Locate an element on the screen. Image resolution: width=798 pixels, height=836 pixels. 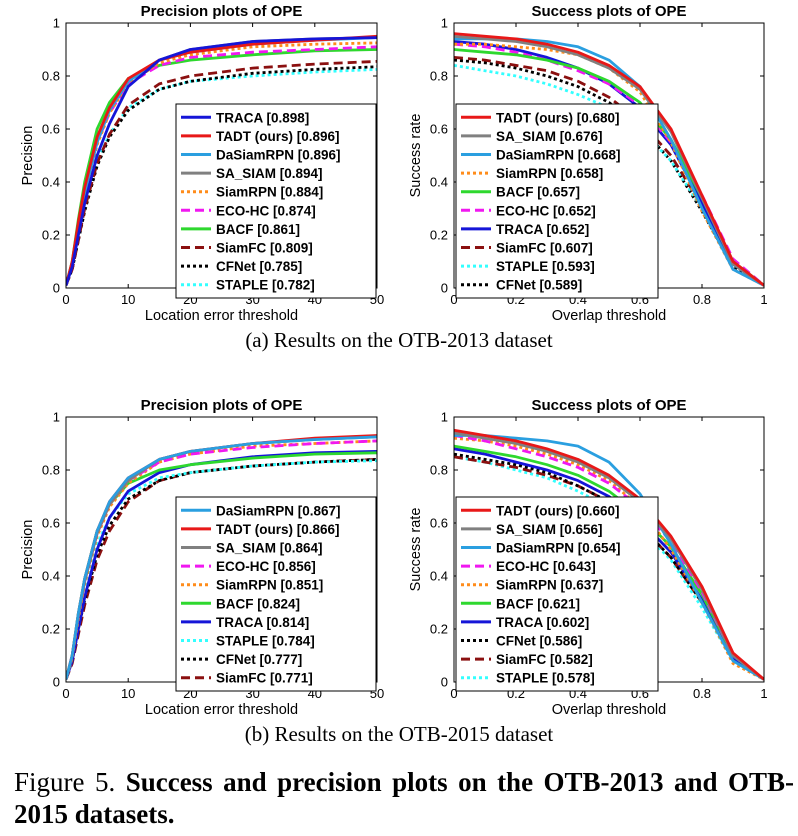
legend-entry: SA_SIAM [0.656] is located at coordinates (549, 529).